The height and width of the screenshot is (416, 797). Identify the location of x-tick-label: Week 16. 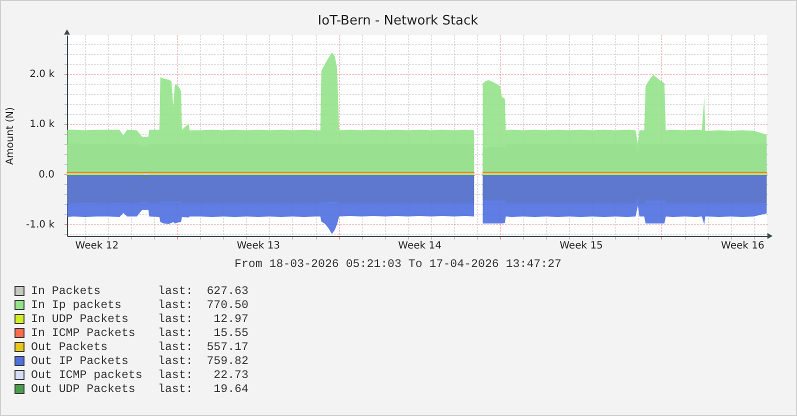
(742, 246).